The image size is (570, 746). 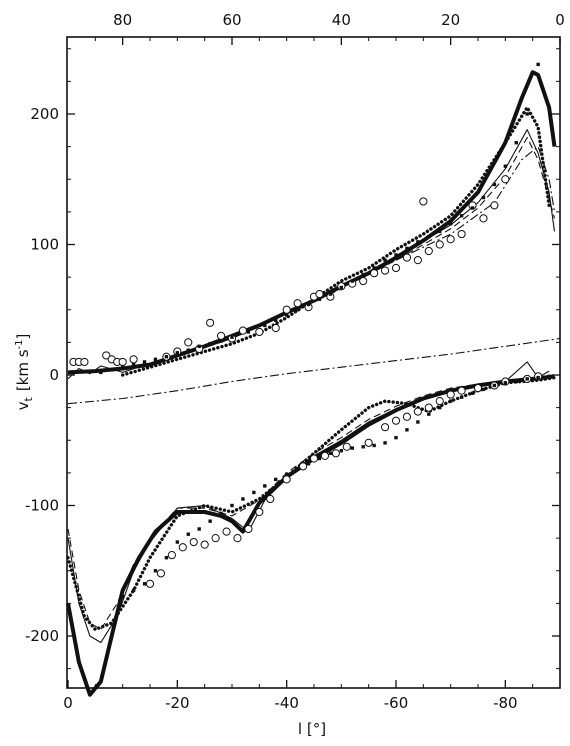 What do you see at coordinates (28, 399) in the screenshot?
I see `y-axis-label-subscript: t` at bounding box center [28, 399].